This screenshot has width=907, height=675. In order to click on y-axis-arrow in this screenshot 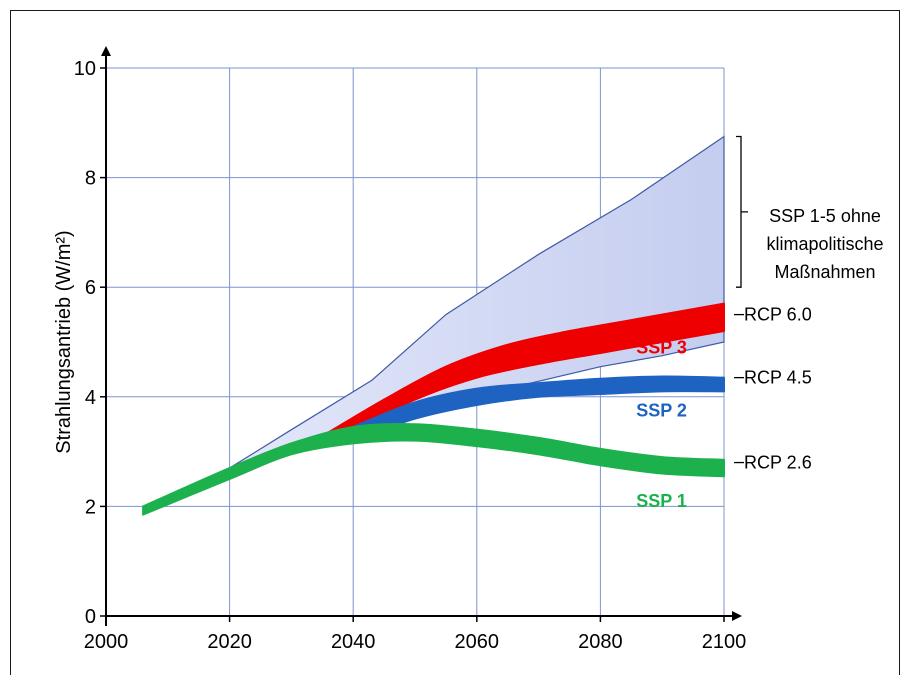, I will do `click(106, 51)`.